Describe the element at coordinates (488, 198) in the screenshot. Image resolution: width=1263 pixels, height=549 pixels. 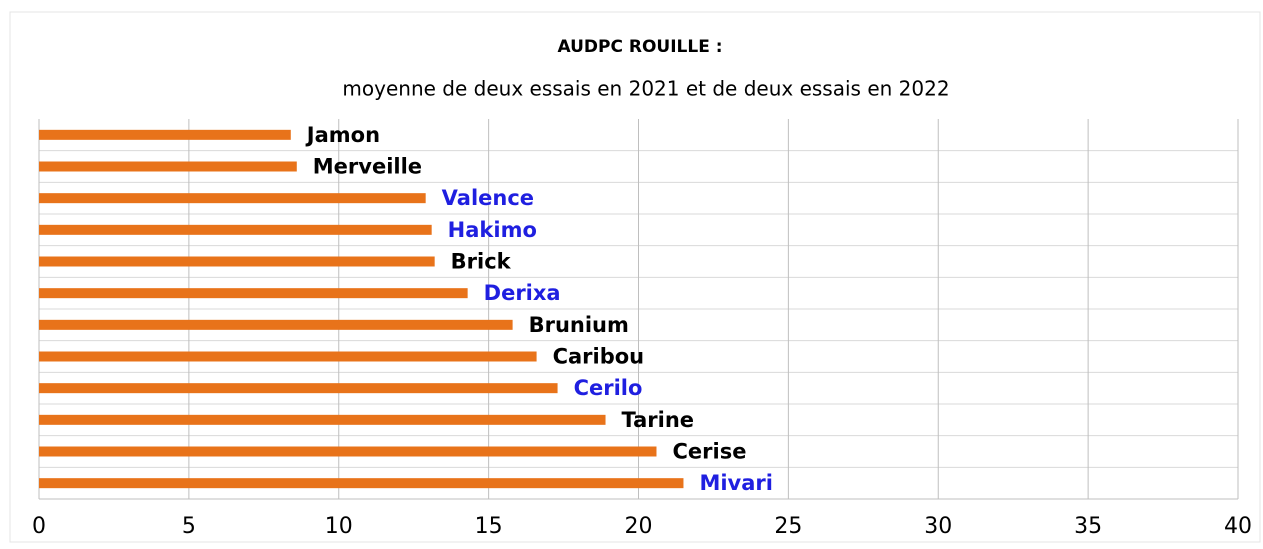
I see `bar-label: Valence` at that location.